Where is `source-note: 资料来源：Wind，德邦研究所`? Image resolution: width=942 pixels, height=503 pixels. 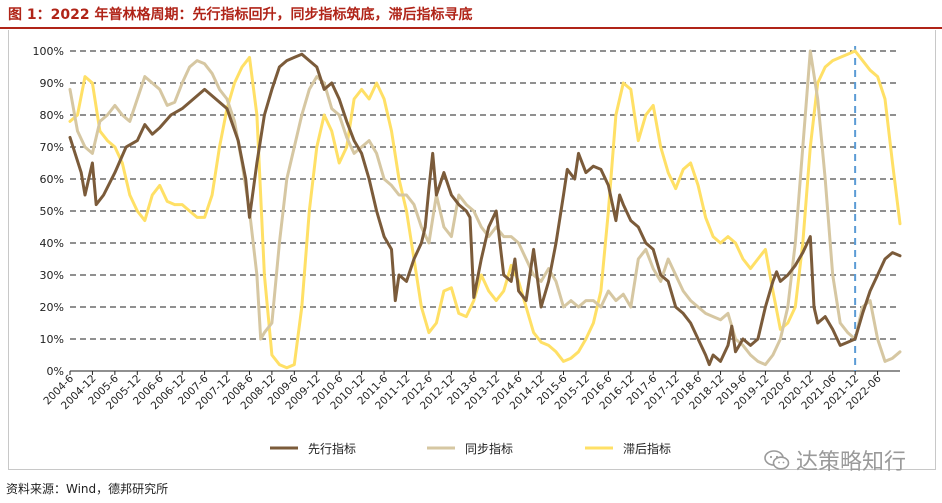
source-note: 资料来源：Wind，德邦研究所 is located at coordinates (87, 489).